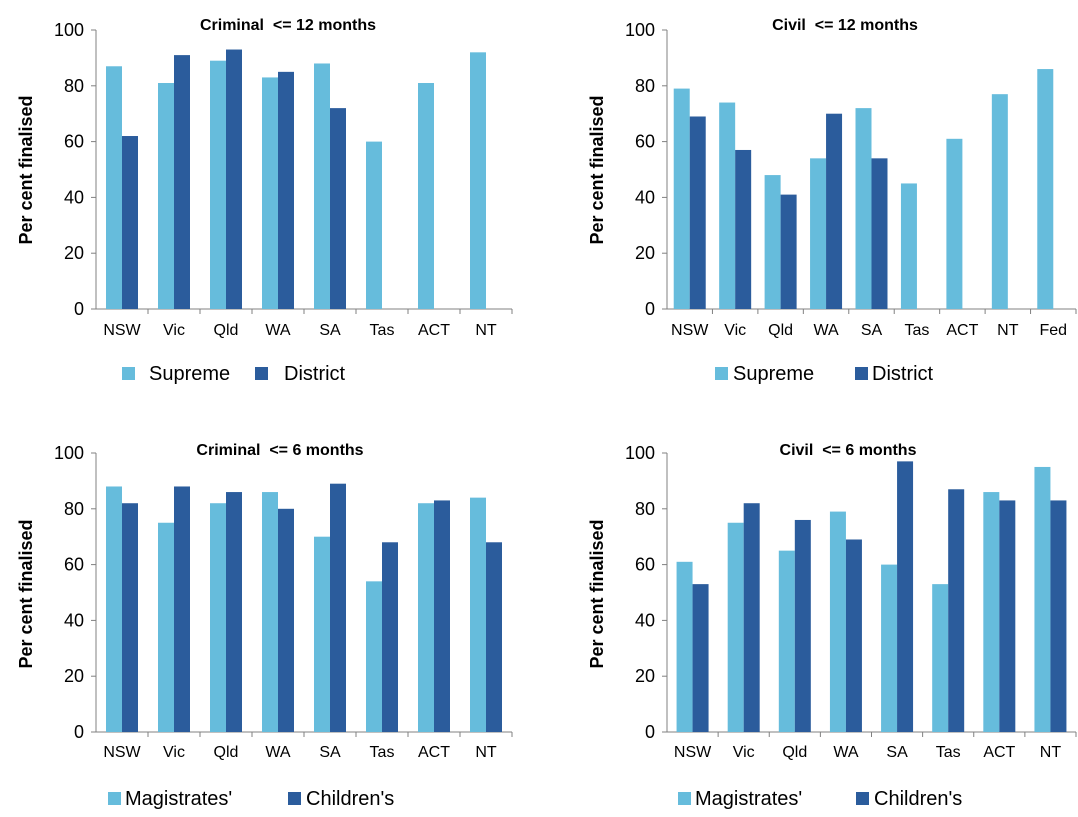  What do you see at coordinates (650, 309) in the screenshot?
I see `y-tick-label: 0` at bounding box center [650, 309].